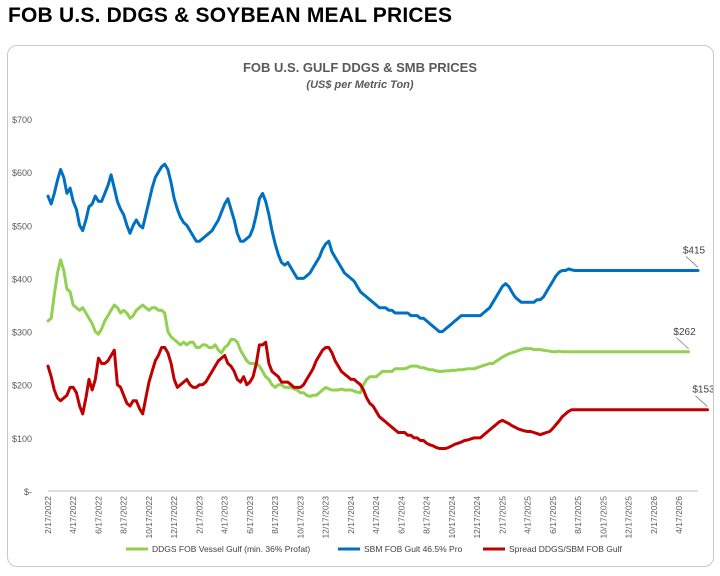 The width and height of the screenshot is (720, 576). I want to click on y-tick-label: $-, so click(28, 492).